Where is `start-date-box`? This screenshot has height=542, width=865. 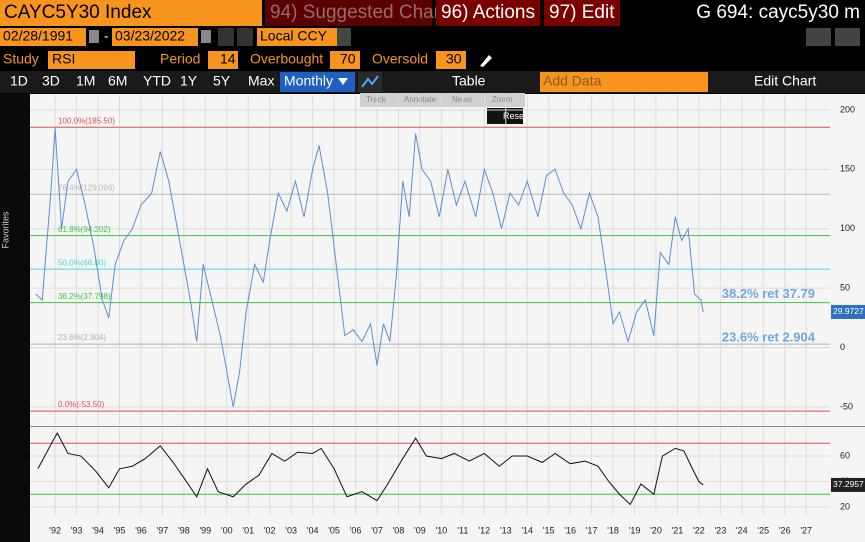 start-date-box is located at coordinates (43, 37).